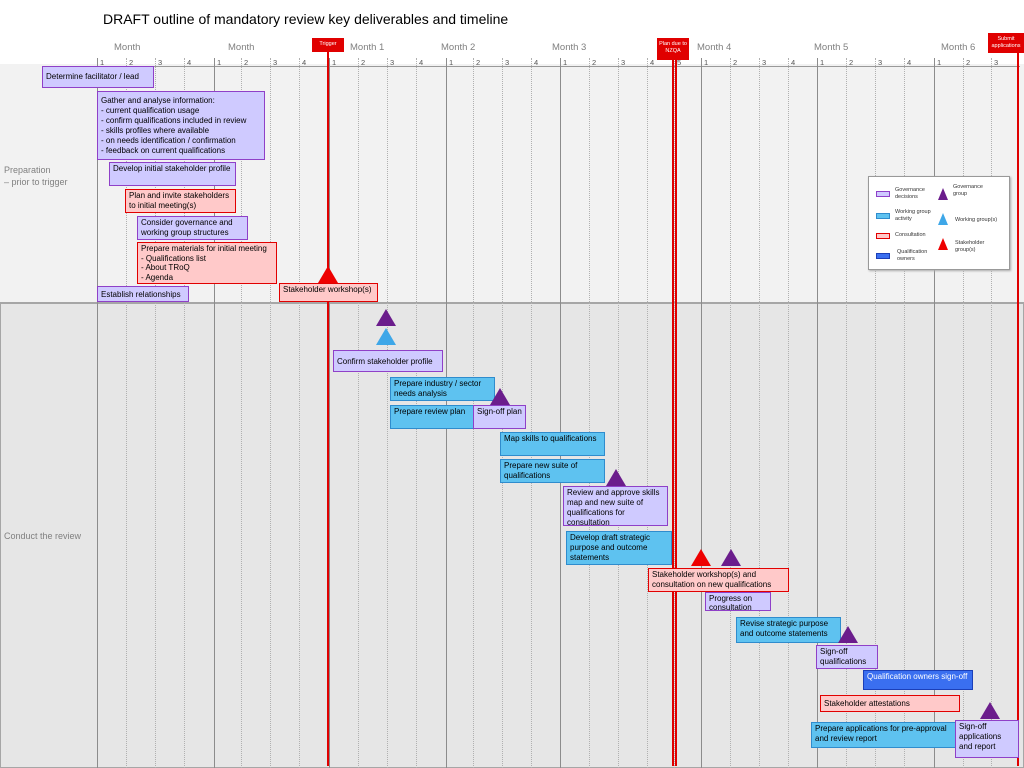  What do you see at coordinates (831, 47) in the screenshot?
I see `month-label: Month 5` at bounding box center [831, 47].